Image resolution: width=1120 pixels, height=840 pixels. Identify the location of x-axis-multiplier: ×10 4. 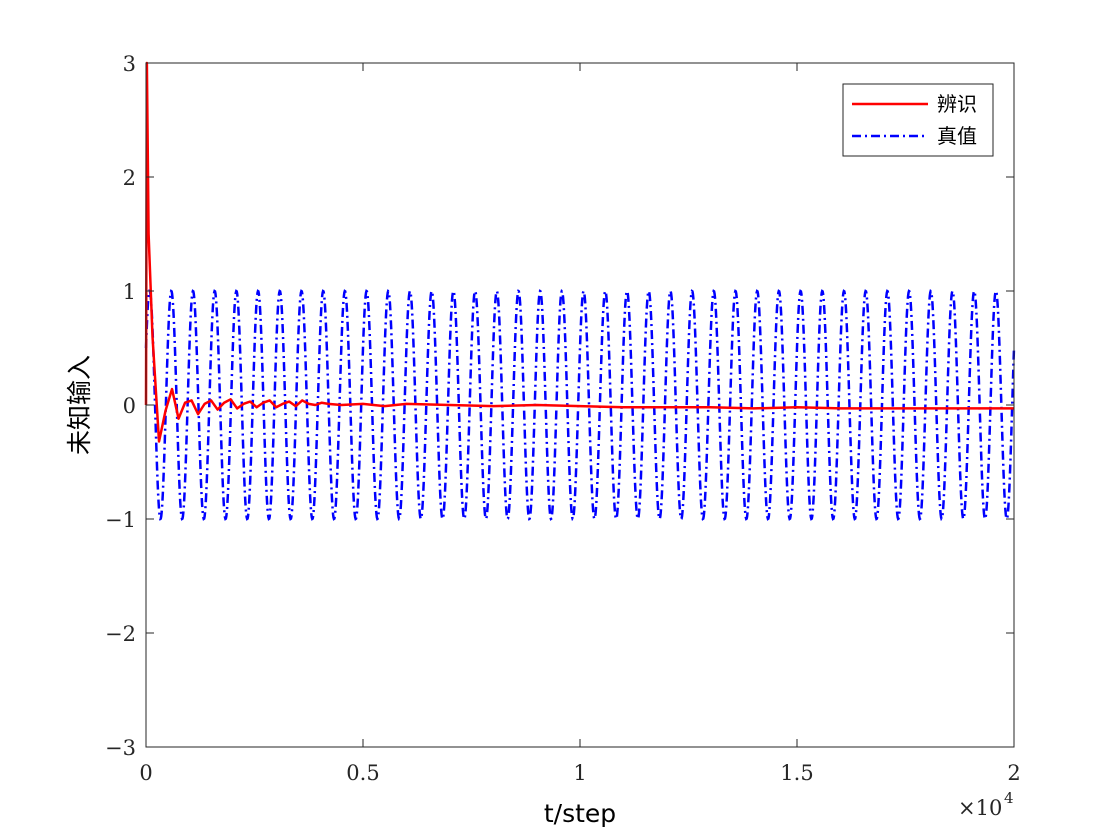
(986, 804).